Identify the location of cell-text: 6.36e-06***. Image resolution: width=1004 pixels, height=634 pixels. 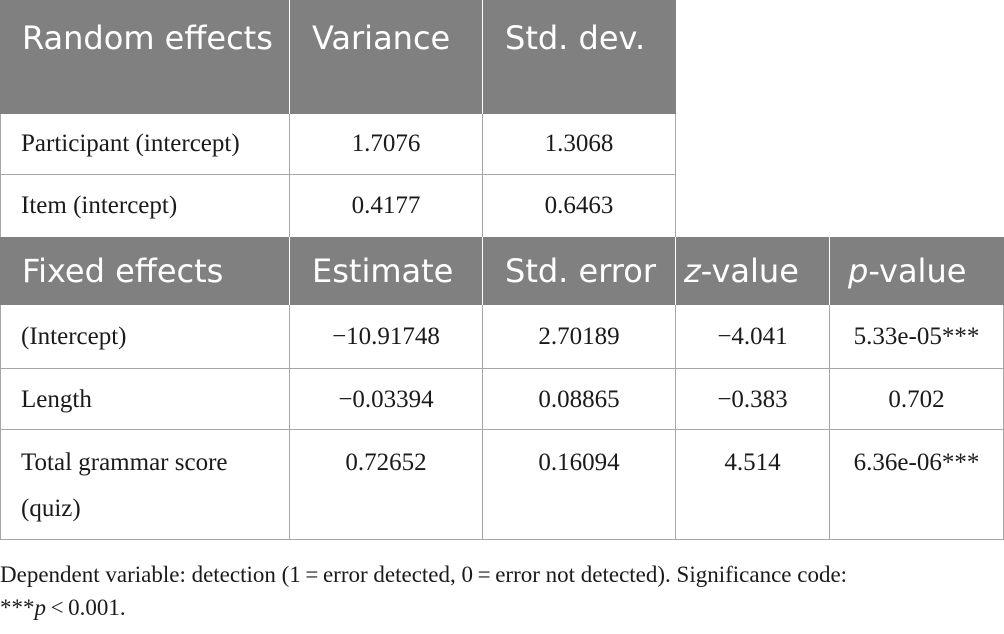
(916, 462).